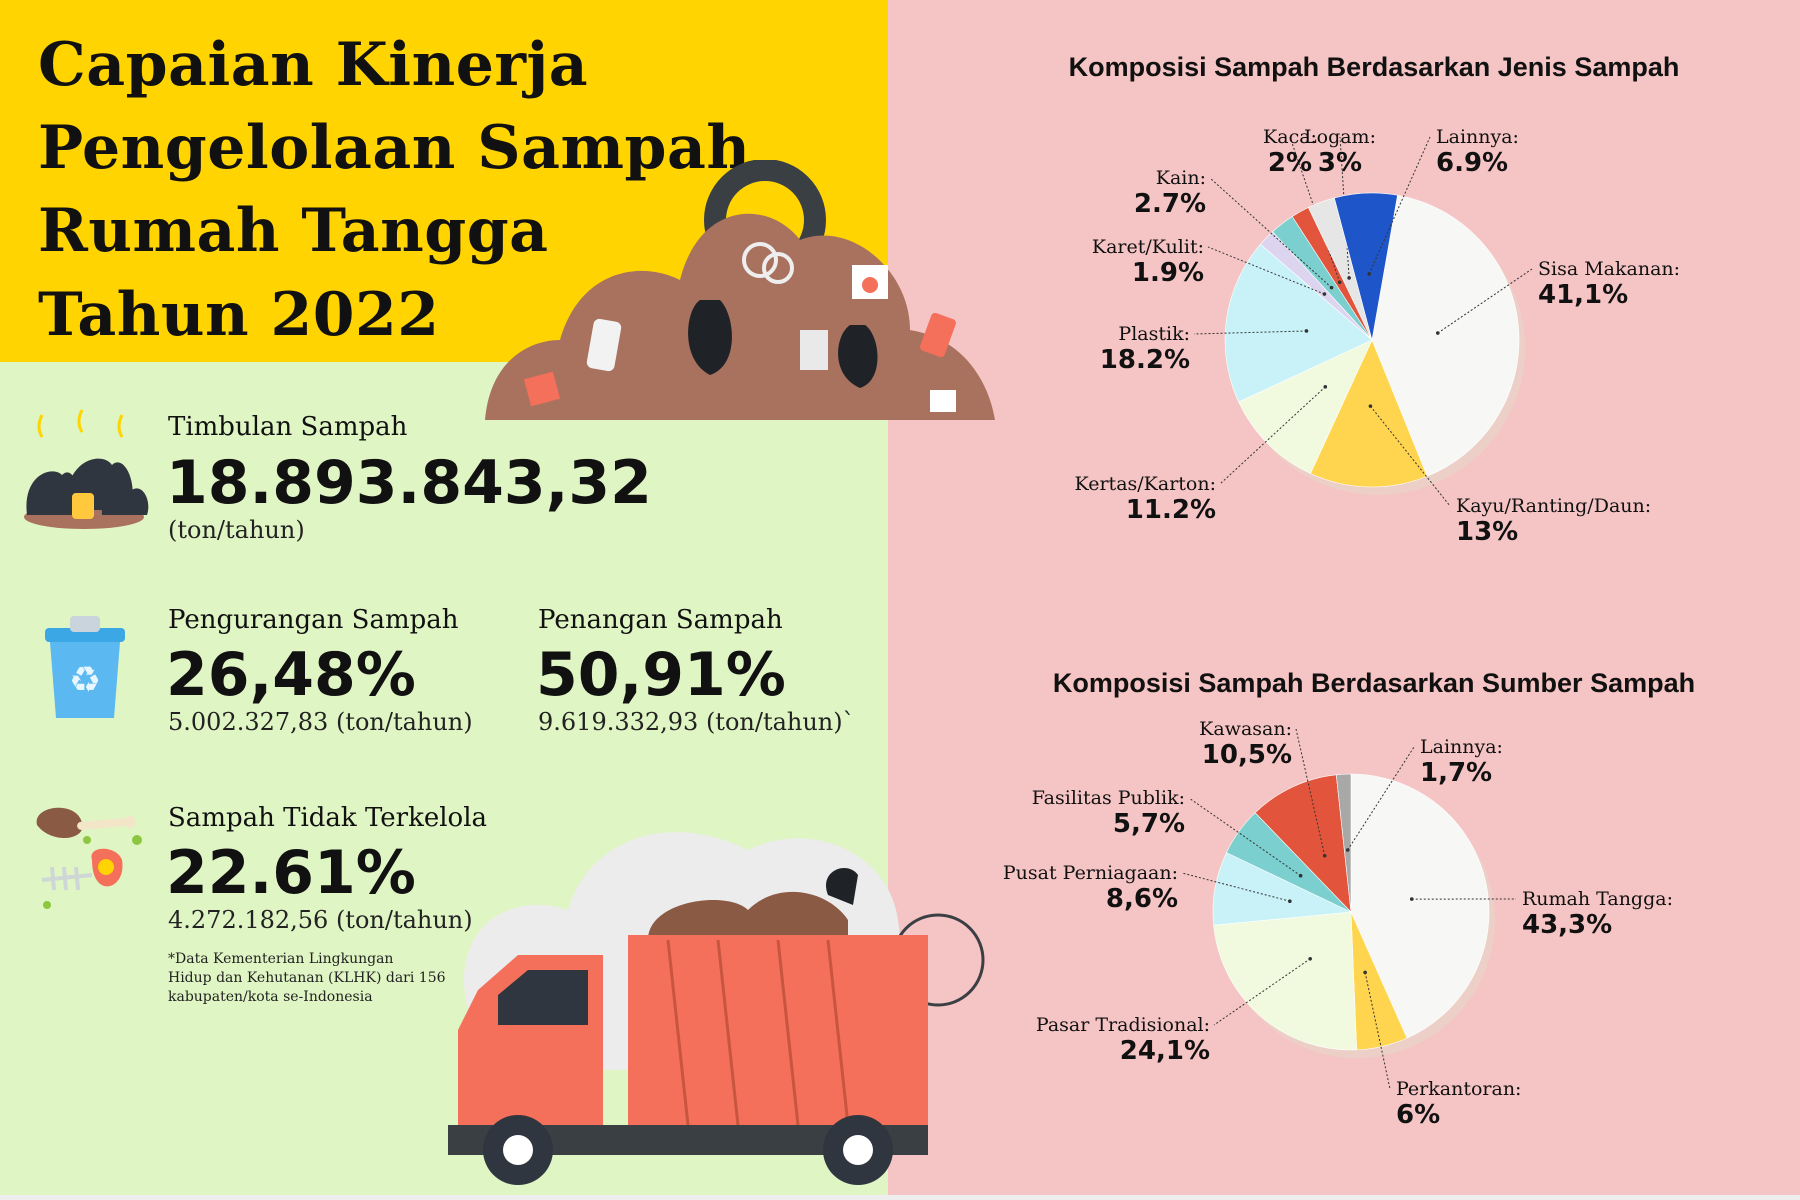 The image size is (1800, 1200). What do you see at coordinates (89, 858) in the screenshot?
I see `food-waste-icon` at bounding box center [89, 858].